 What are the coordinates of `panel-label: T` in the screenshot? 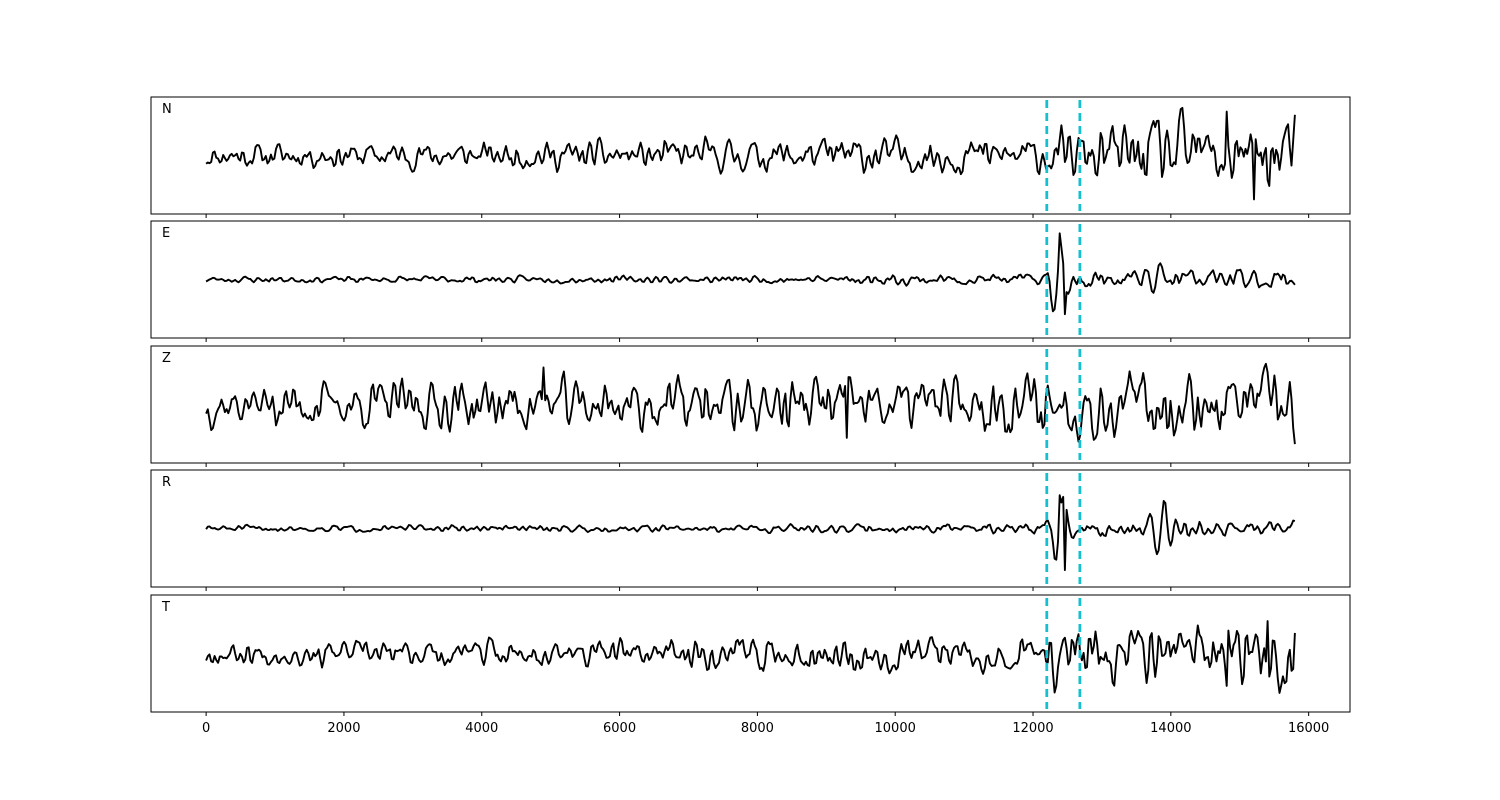 It's located at (165, 607).